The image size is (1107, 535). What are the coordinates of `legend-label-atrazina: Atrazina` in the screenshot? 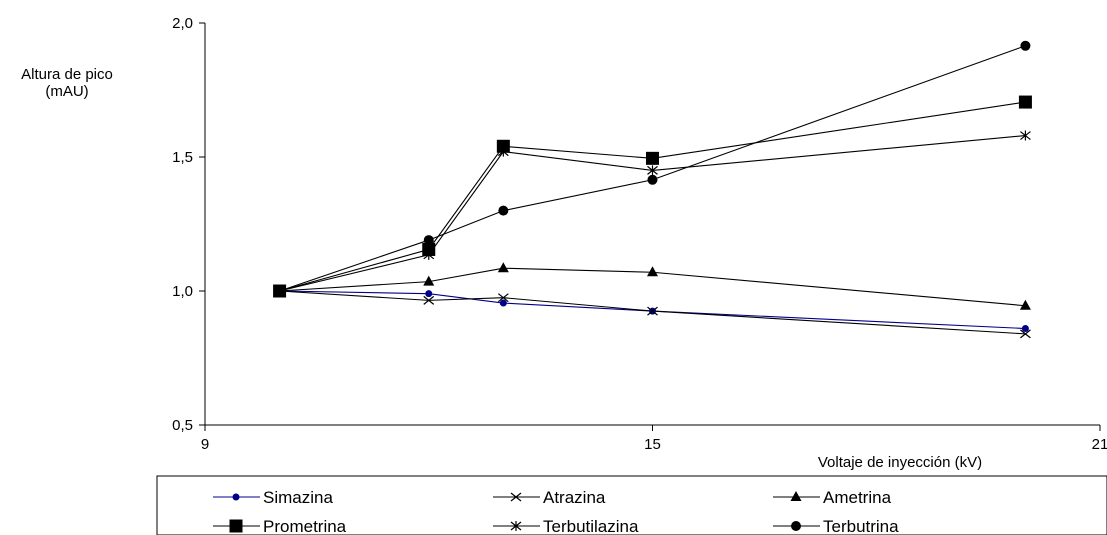 It's located at (574, 497).